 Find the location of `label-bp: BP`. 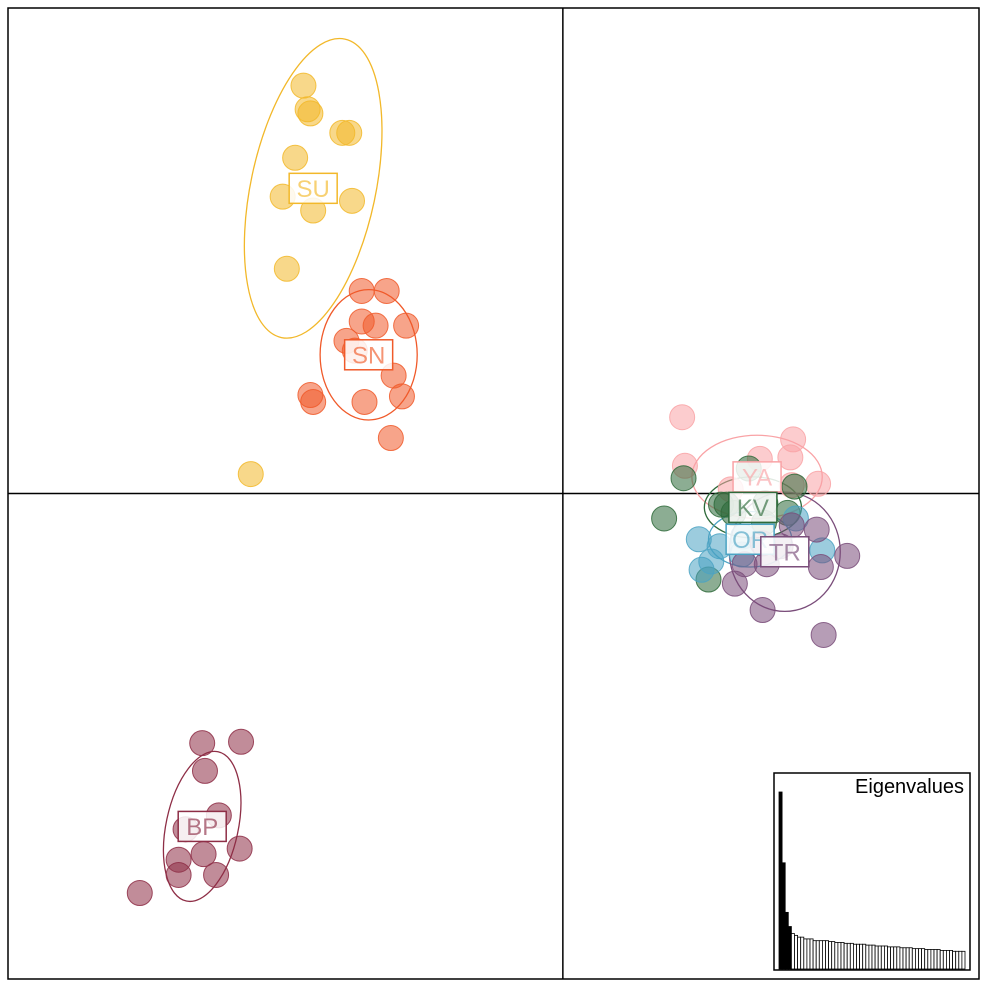

label-bp: BP is located at coordinates (202, 826).